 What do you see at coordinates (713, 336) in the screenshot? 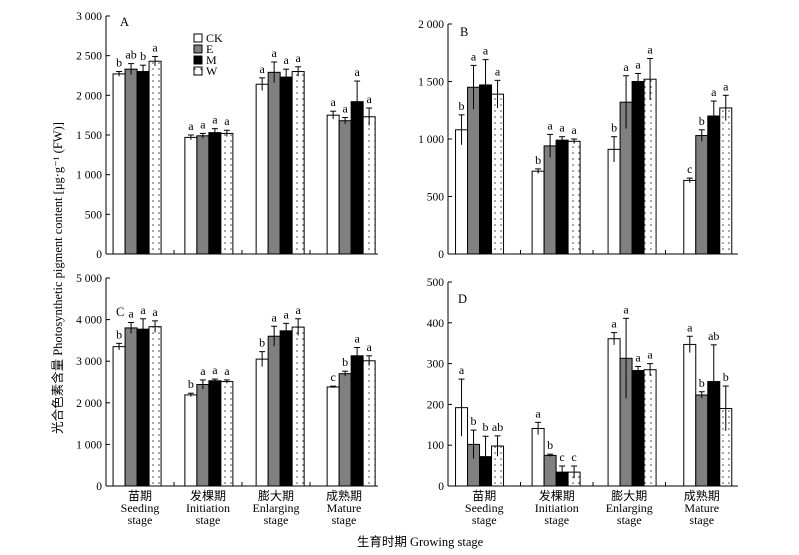
I see `significance-letter: ab` at bounding box center [713, 336].